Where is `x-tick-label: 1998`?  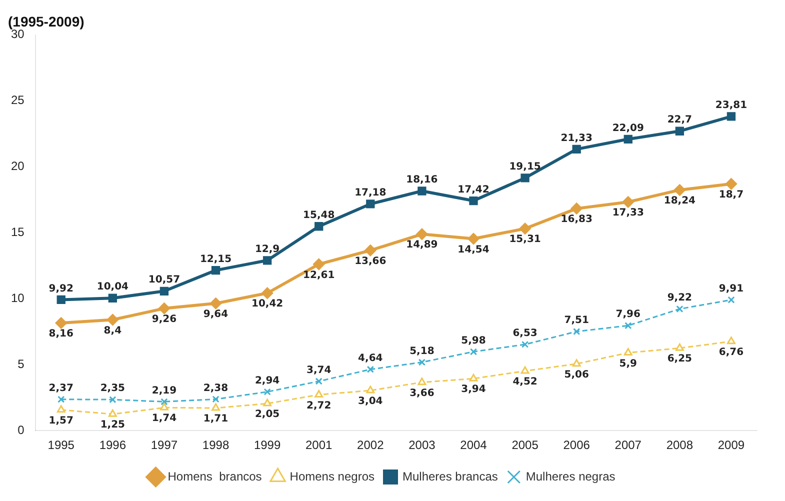
x-tick-label: 1998 is located at coordinates (216, 445).